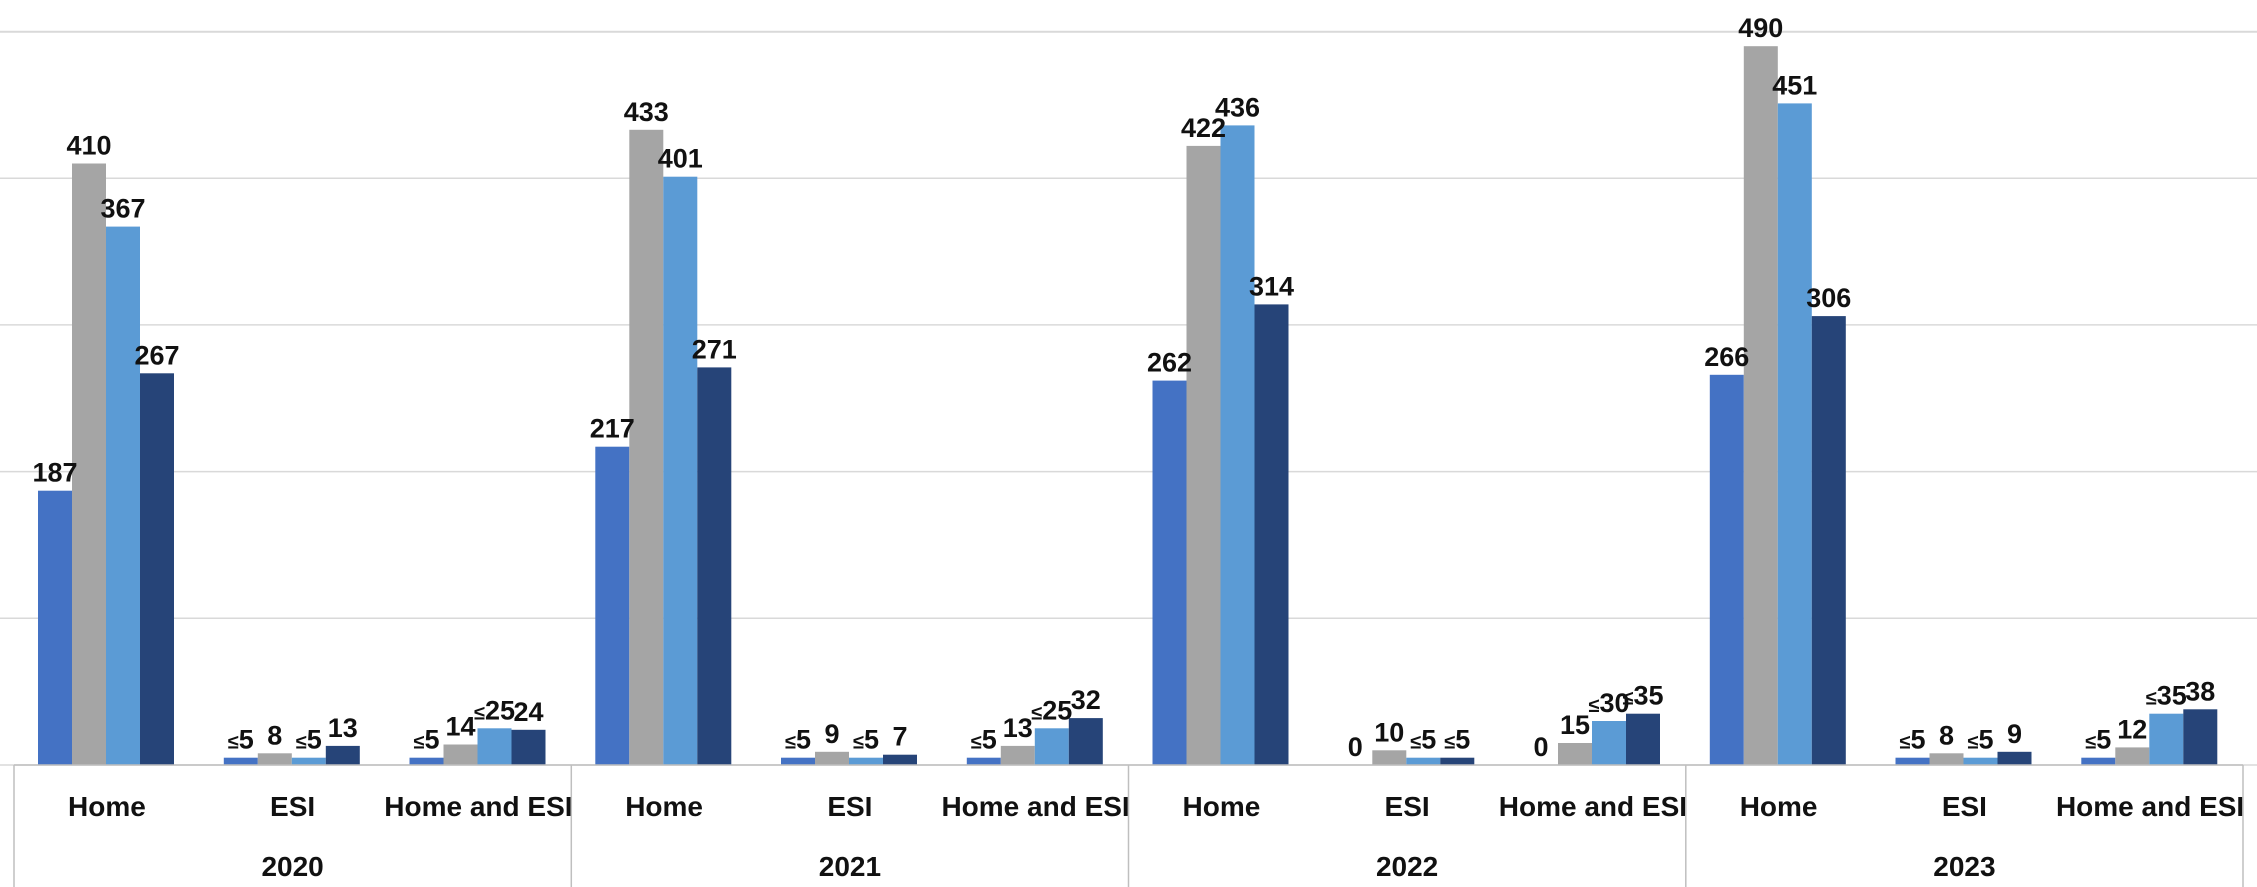 The width and height of the screenshot is (2257, 887). Describe the element at coordinates (1794, 85) in the screenshot. I see `data-label: 451` at that location.